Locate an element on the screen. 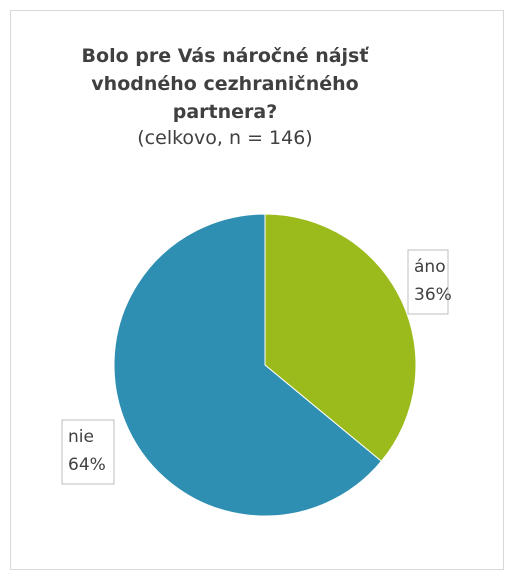 The height and width of the screenshot is (570, 517). pie-slice is located at coordinates (340, 337).